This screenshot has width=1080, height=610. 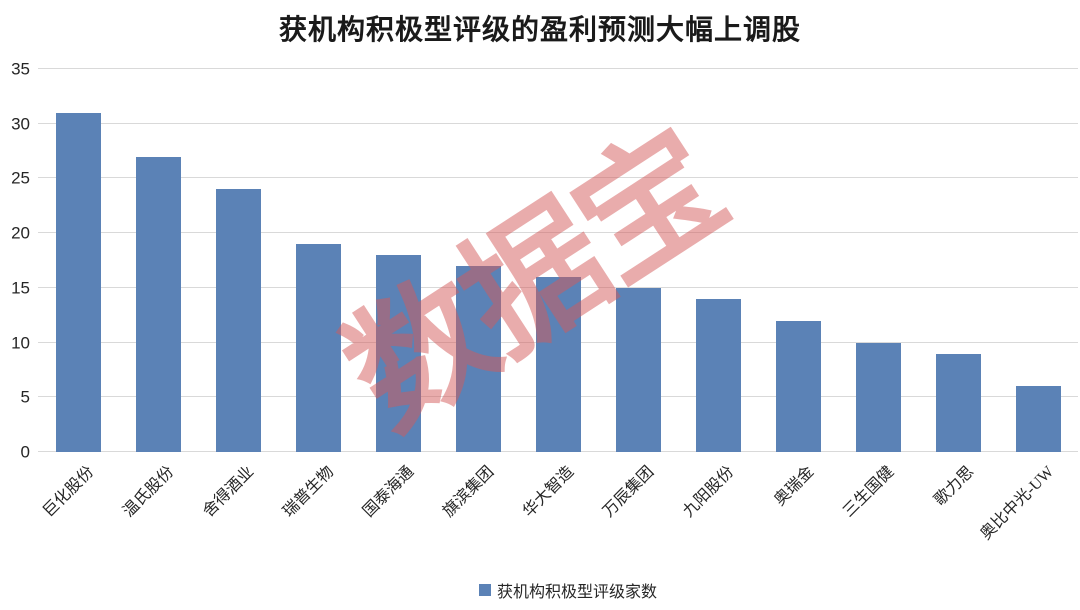 What do you see at coordinates (576, 592) in the screenshot?
I see `legend-label: 获机构积极型评级家数` at bounding box center [576, 592].